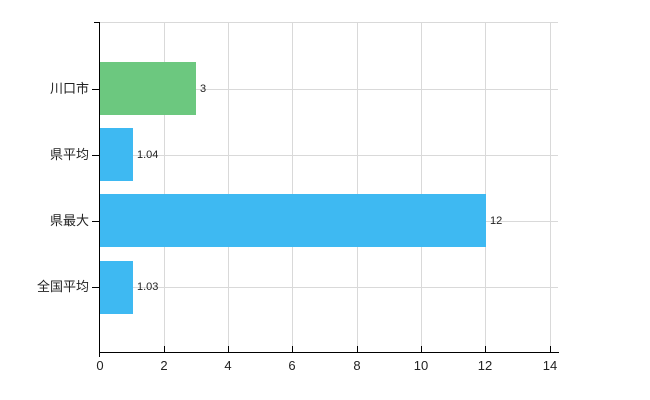  Describe the element at coordinates (329, 22) in the screenshot. I see `plot-top-border` at that location.